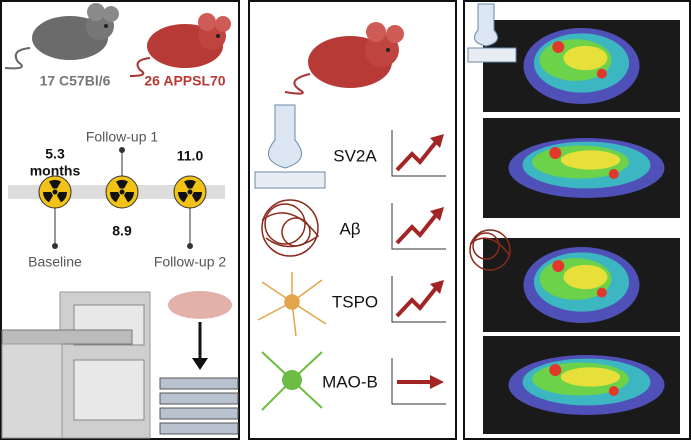  I want to click on time-label: Follow-up 1, so click(122, 137).